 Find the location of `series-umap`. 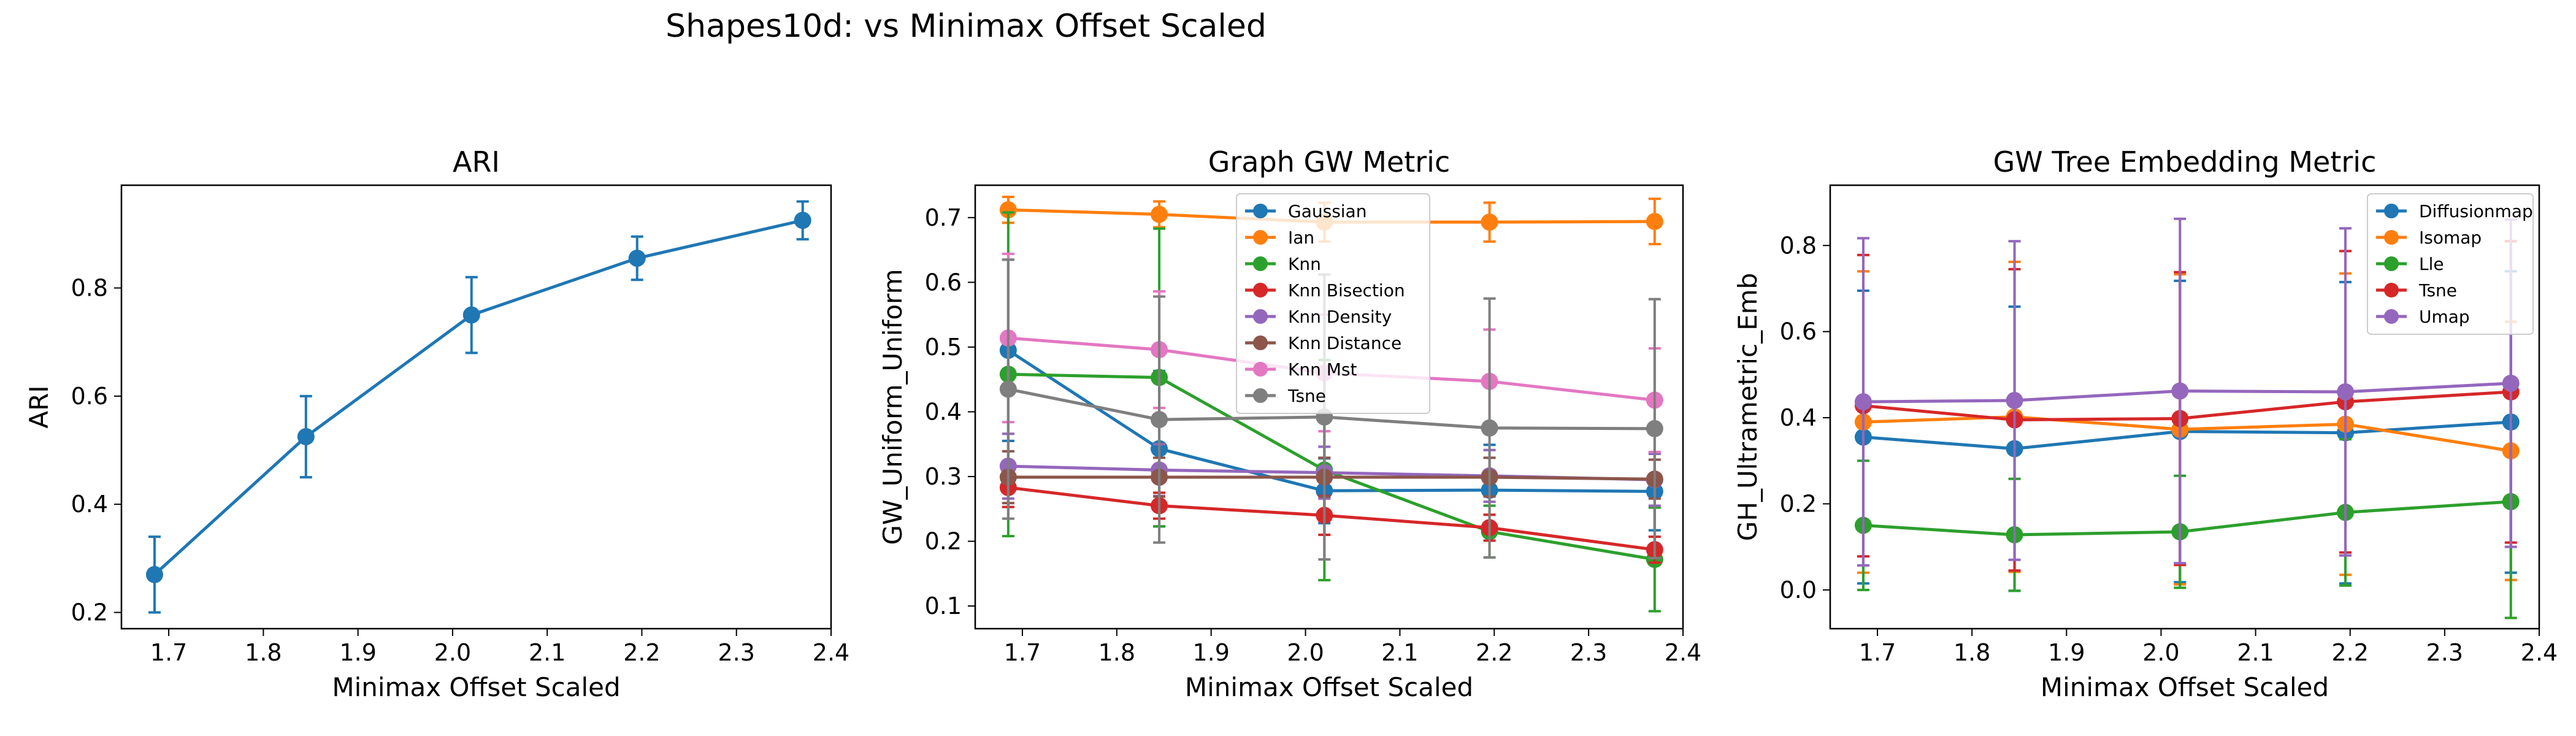

series-umap is located at coordinates (2187, 392).